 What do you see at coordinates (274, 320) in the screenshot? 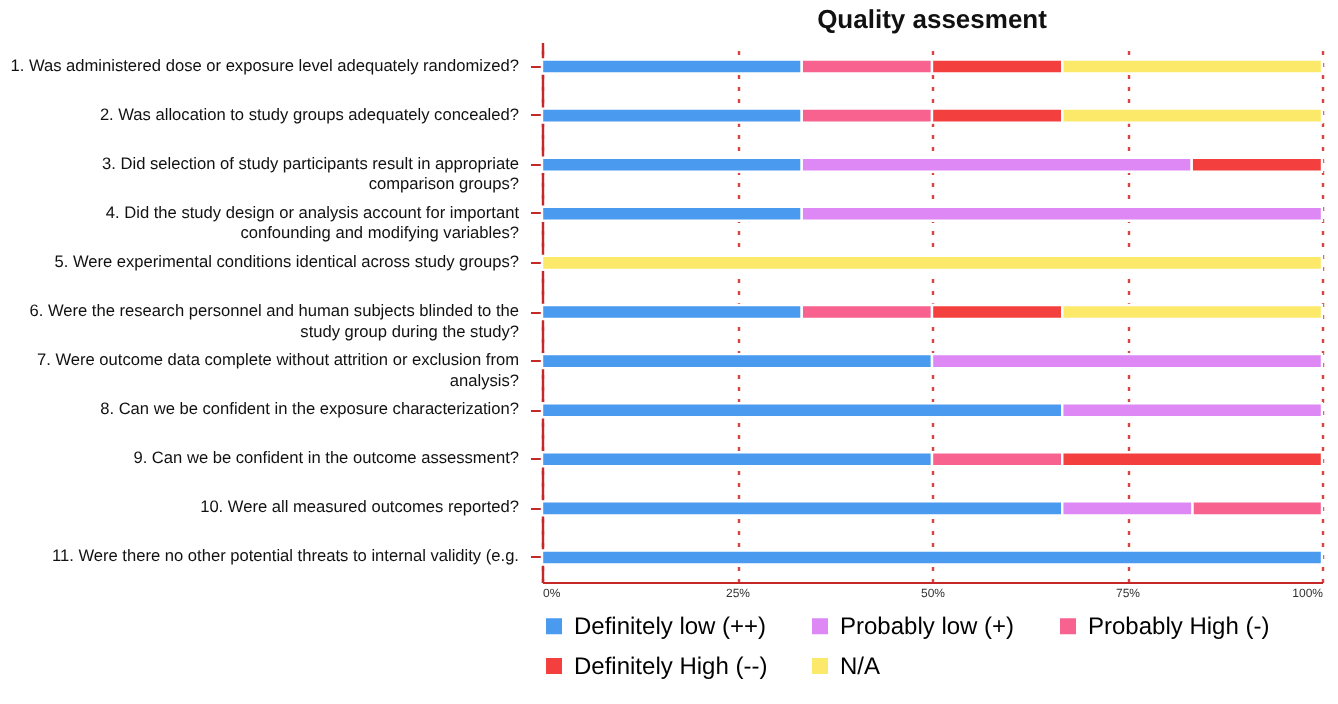
I see `y-tick-label: 6. Were the research personnel and human subjects blinded to the study group during the study?` at bounding box center [274, 320].